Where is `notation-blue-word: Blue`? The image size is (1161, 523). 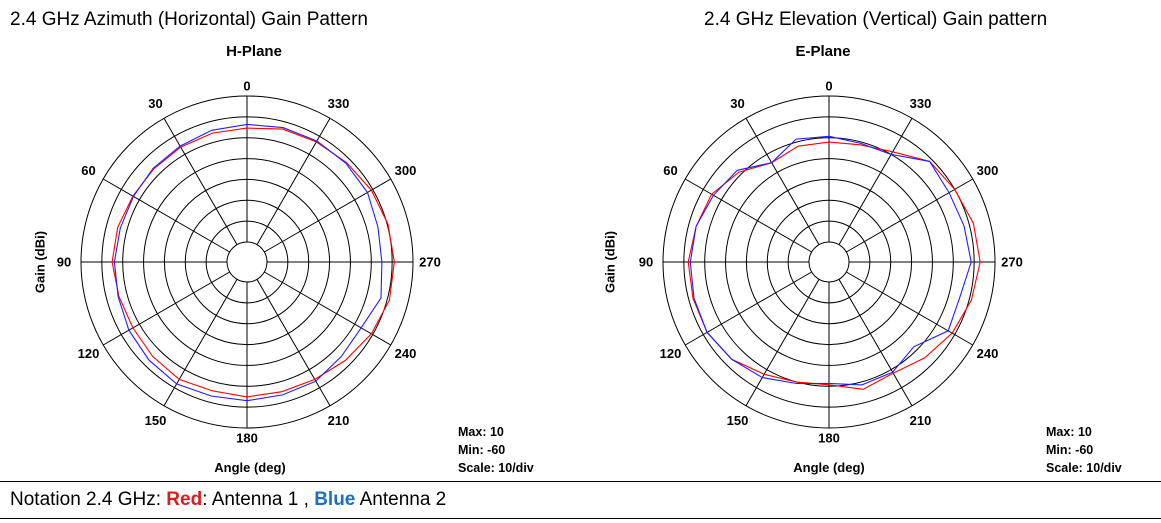 notation-blue-word: Blue is located at coordinates (335, 499).